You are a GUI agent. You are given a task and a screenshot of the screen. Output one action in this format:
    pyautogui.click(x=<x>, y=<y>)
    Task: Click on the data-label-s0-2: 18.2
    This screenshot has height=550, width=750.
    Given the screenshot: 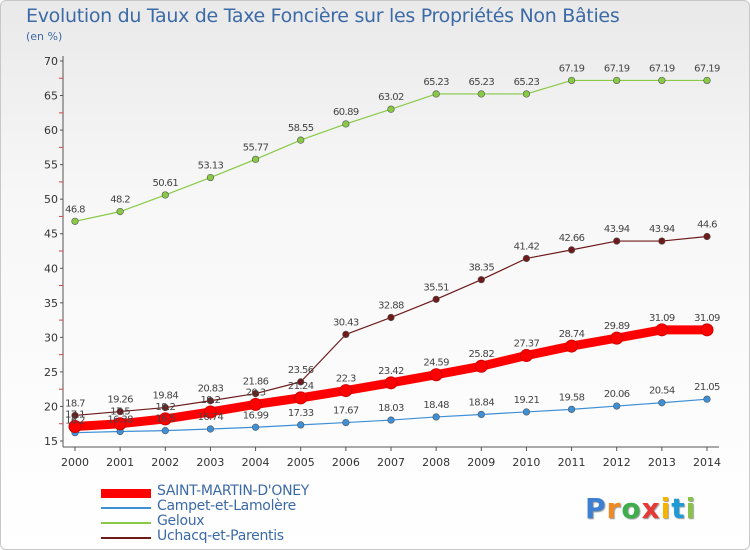 What is the action you would take?
    pyautogui.click(x=165, y=407)
    